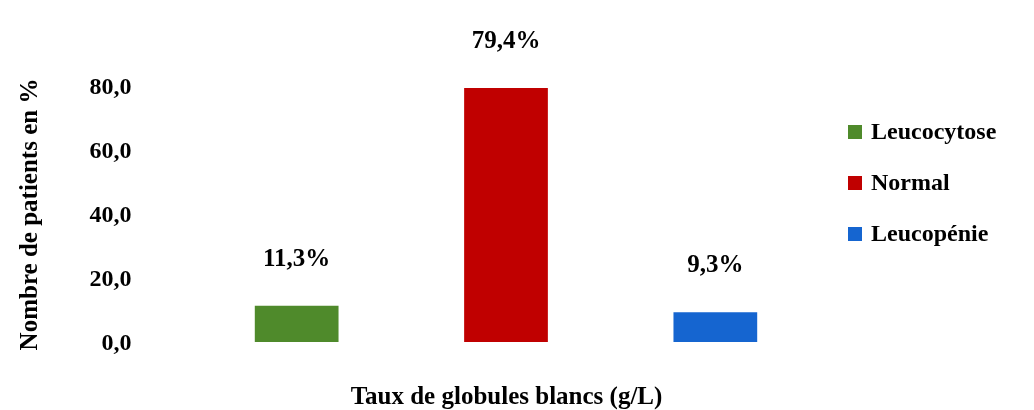  Describe the element at coordinates (116, 341) in the screenshot. I see `y-tick-label: 0,0` at that location.